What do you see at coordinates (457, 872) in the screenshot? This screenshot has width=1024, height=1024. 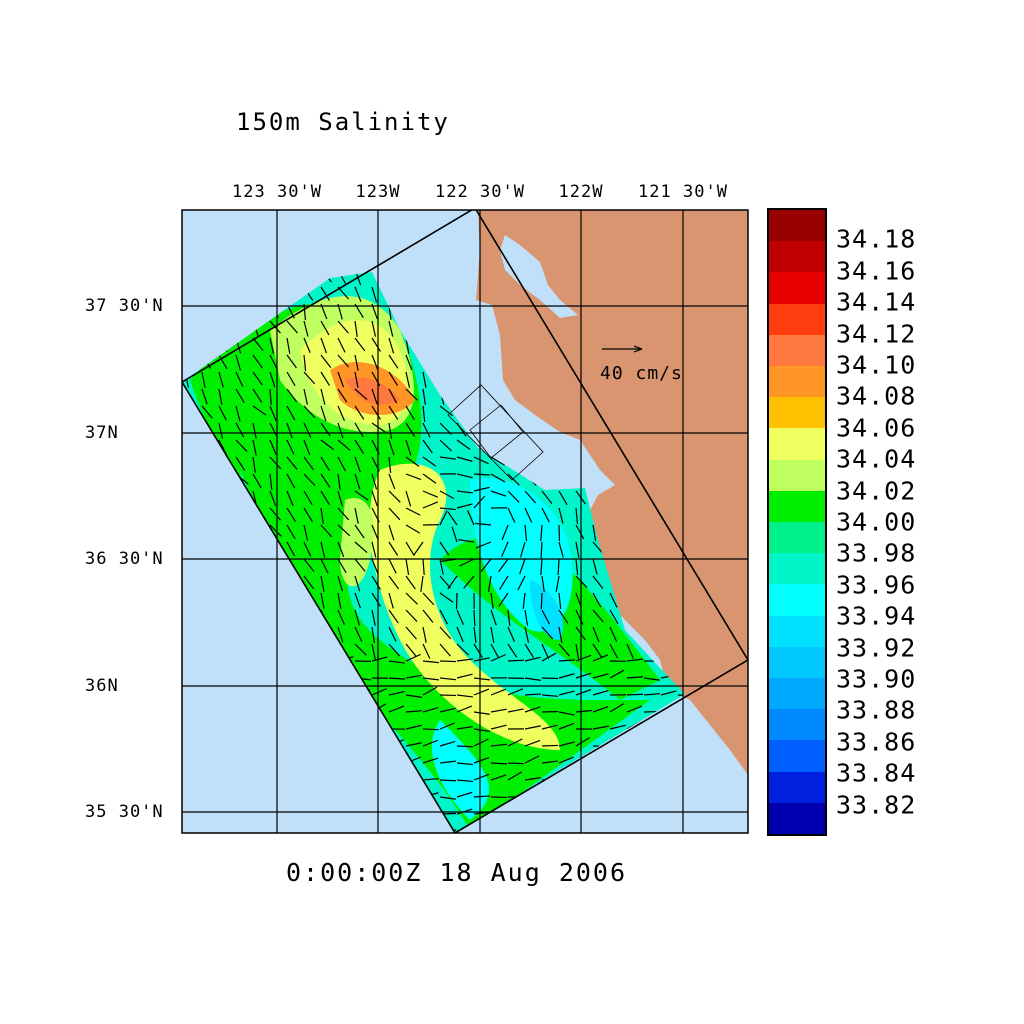 I see `time-label: 0:00:00Z 18 Aug 2006` at bounding box center [457, 872].